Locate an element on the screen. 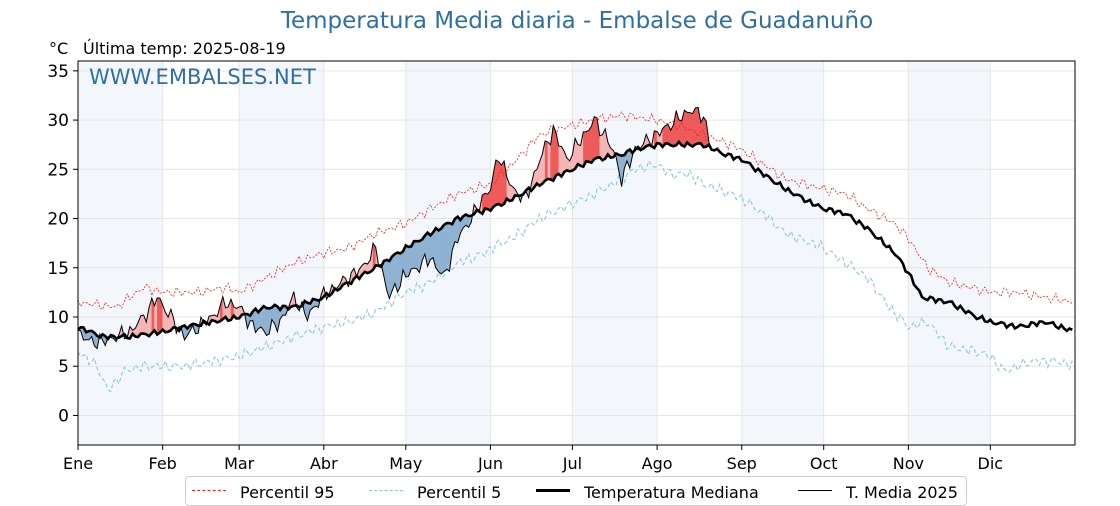 This screenshot has width=1120, height=506. x-tick-label: Oct is located at coordinates (824, 463).